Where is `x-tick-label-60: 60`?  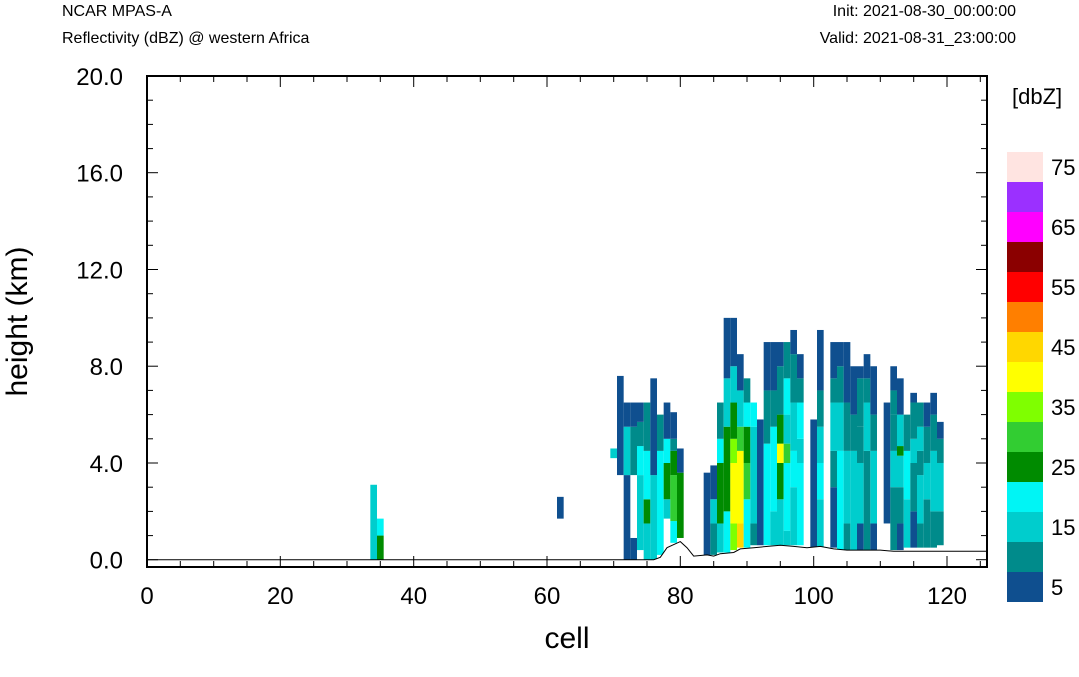
x-tick-label-60: 60 is located at coordinates (547, 596).